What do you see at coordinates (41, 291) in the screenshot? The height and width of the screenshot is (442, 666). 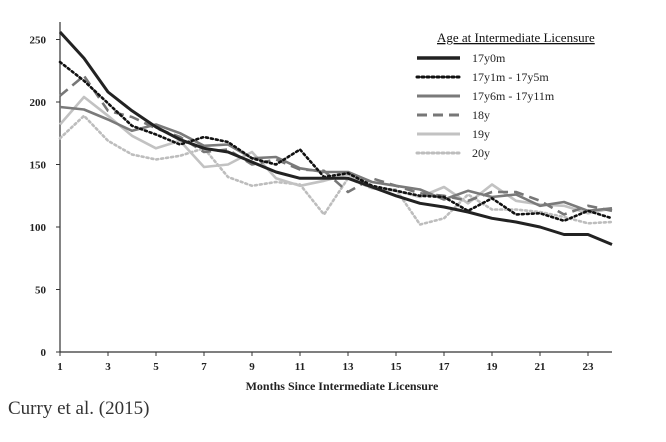 I see `y-tick-label: 50` at bounding box center [41, 291].